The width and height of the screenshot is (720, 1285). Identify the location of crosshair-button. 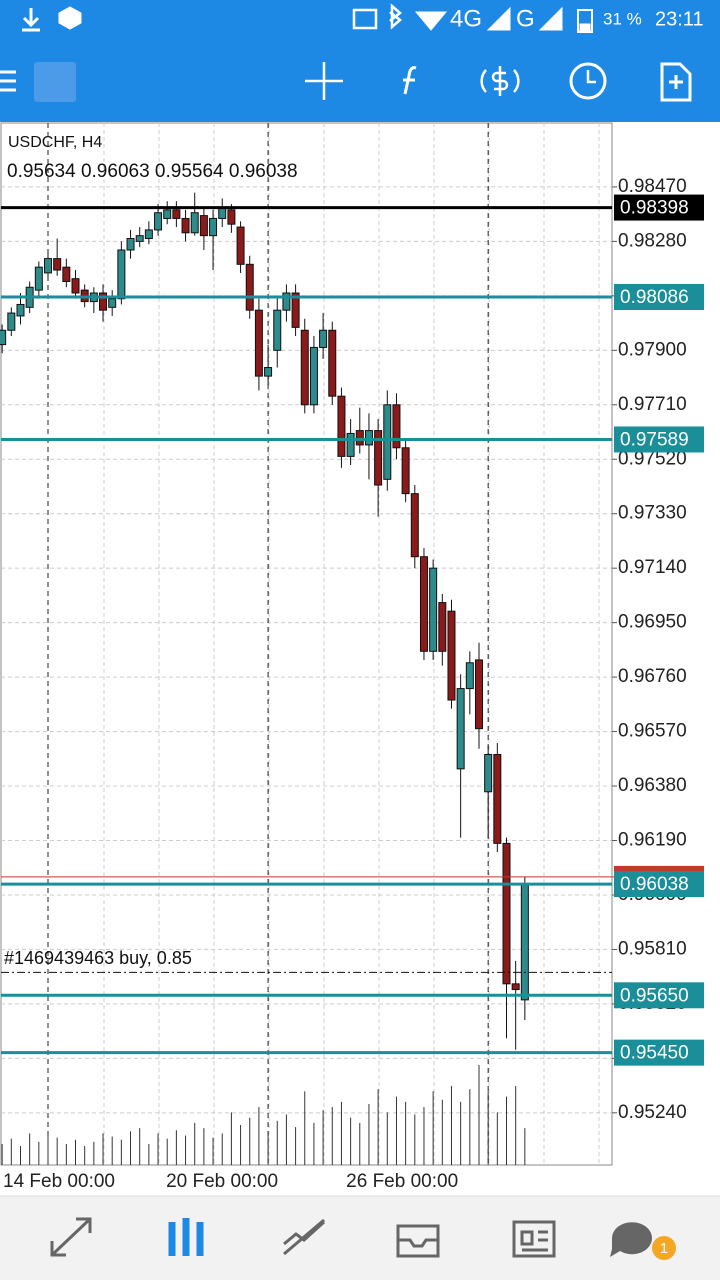
(324, 81).